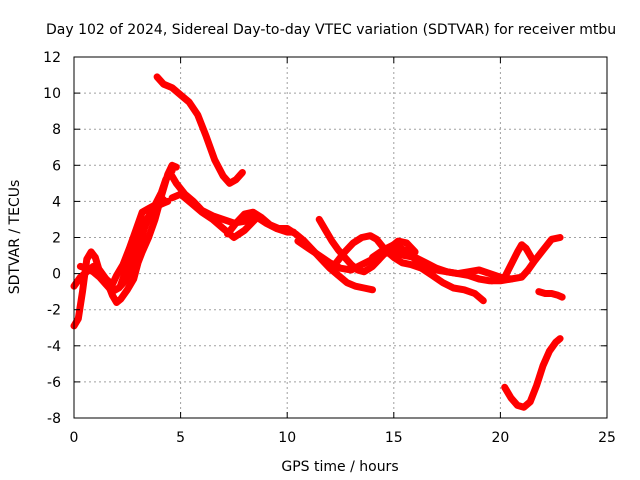  I want to click on y-tick-label: 6, so click(56, 166).